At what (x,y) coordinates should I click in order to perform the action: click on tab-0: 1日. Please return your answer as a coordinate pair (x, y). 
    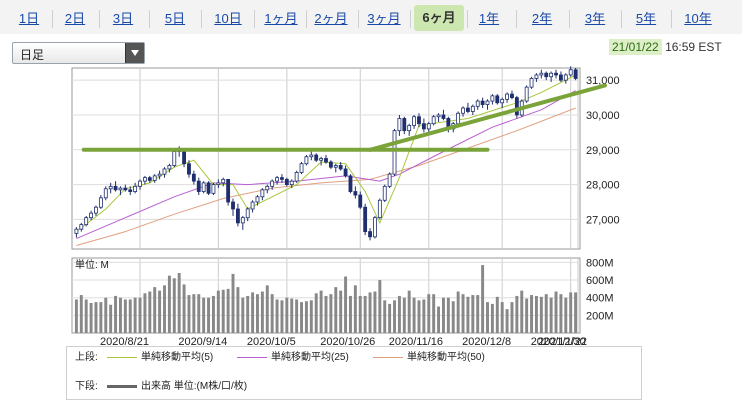
    Looking at the image, I should click on (29, 18).